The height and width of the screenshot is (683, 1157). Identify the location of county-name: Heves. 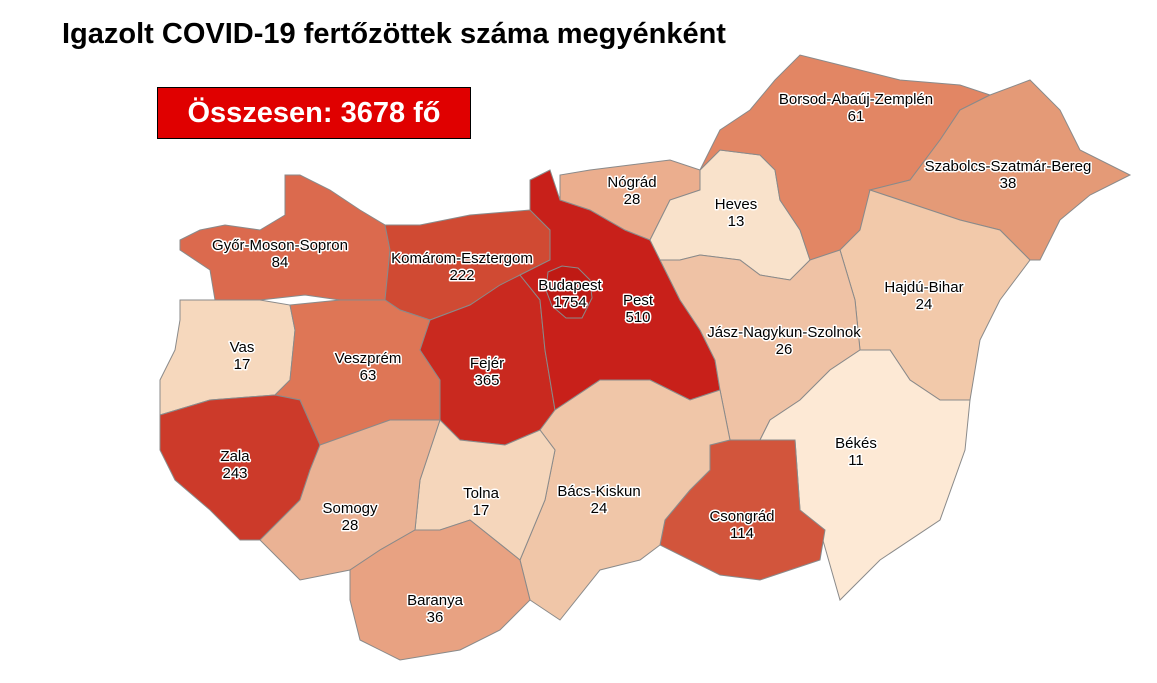
(736, 204).